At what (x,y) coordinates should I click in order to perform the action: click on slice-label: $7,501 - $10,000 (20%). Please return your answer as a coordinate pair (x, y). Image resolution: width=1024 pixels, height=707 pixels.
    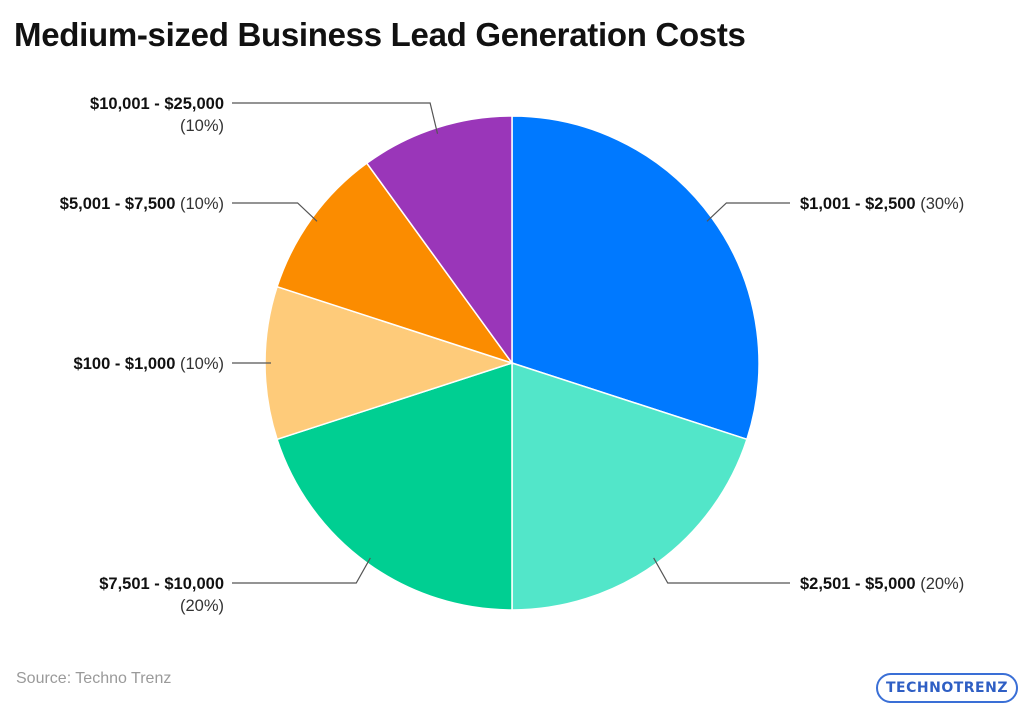
    Looking at the image, I should click on (161, 595).